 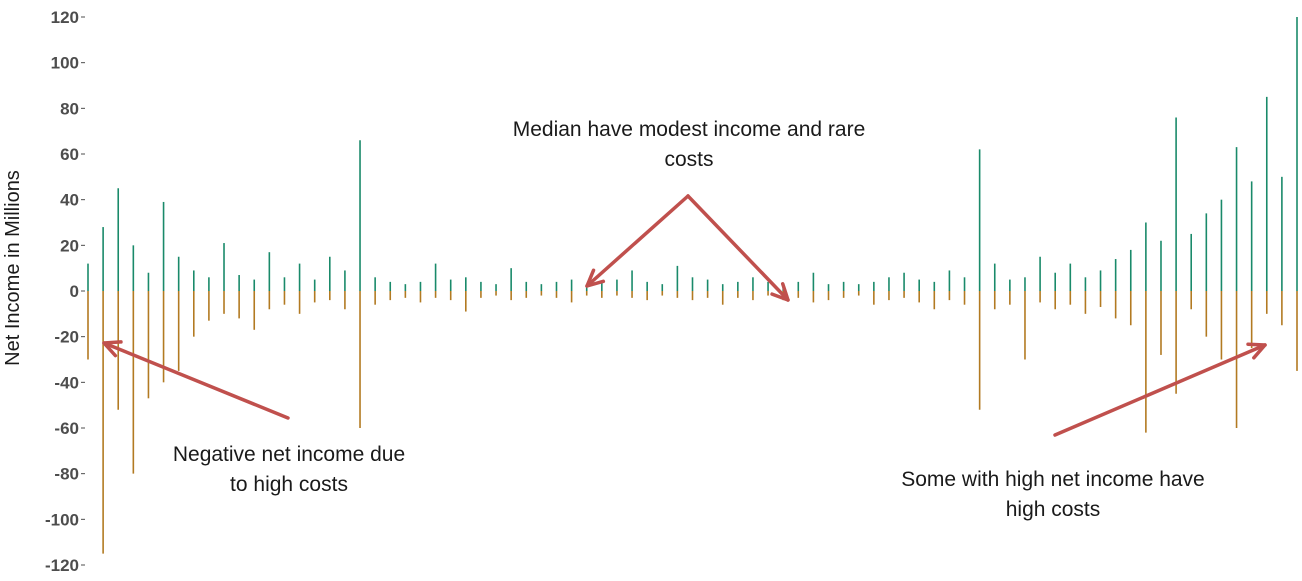 I want to click on y-tick-label: 20, so click(x=69, y=245).